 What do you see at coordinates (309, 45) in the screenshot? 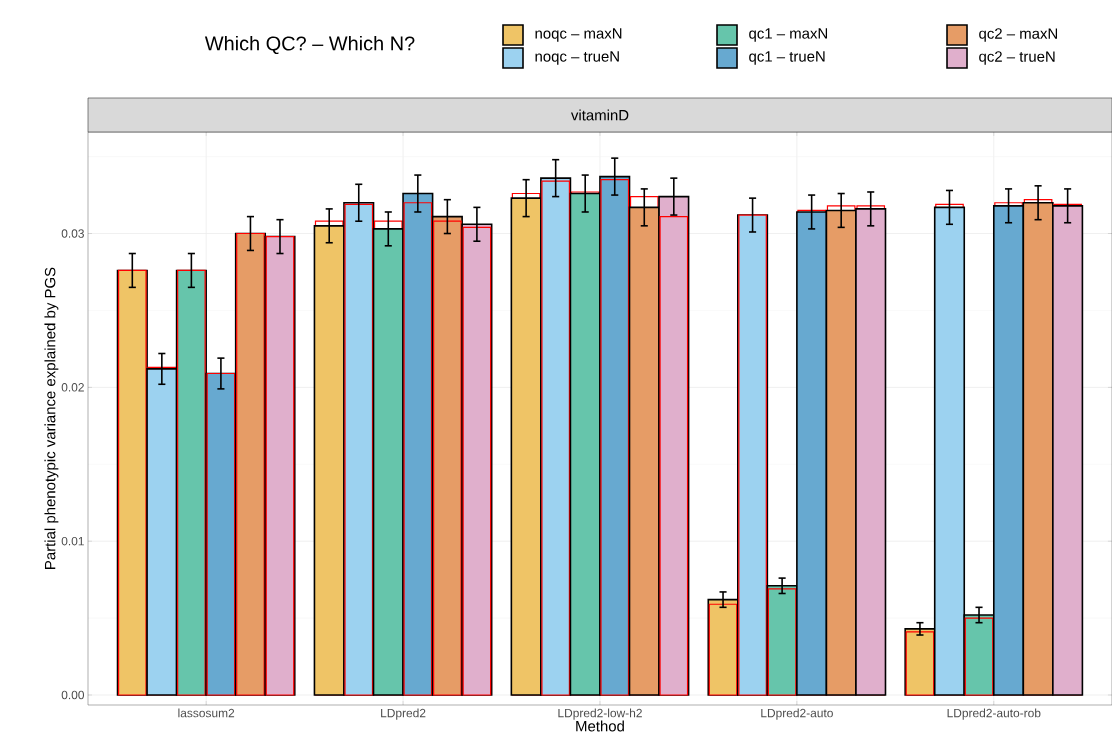
I see `legend-title: Which QC? – Which N?` at bounding box center [309, 45].